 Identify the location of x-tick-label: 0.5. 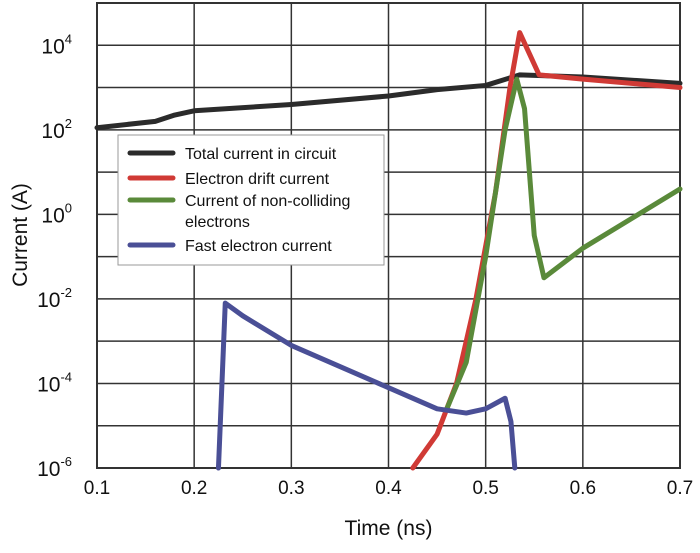
(485, 488).